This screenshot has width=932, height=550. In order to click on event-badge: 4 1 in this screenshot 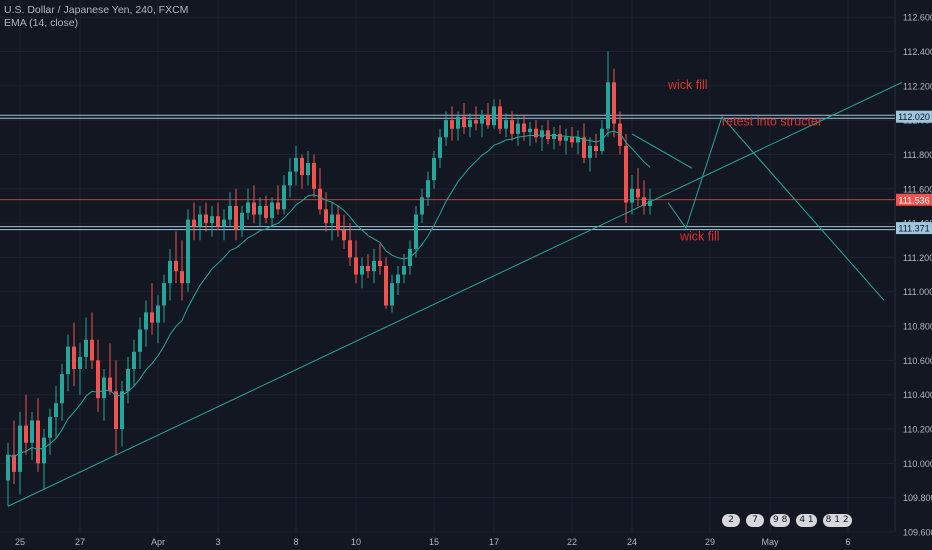, I will do `click(806, 520)`.